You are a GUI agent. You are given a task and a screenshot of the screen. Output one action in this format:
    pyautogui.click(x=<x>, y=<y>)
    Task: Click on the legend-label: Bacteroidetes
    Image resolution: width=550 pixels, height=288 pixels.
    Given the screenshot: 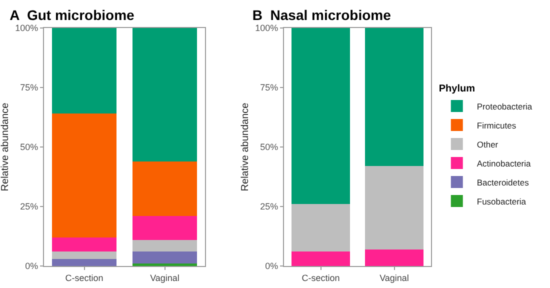 What is the action you would take?
    pyautogui.click(x=502, y=182)
    